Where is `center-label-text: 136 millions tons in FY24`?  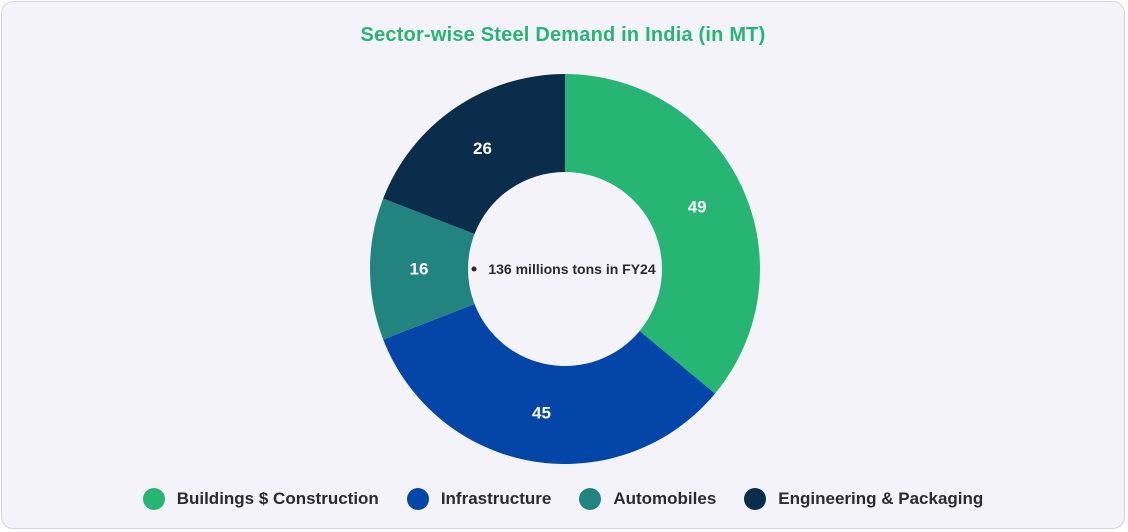 center-label-text: 136 millions tons in FY24 is located at coordinates (571, 269).